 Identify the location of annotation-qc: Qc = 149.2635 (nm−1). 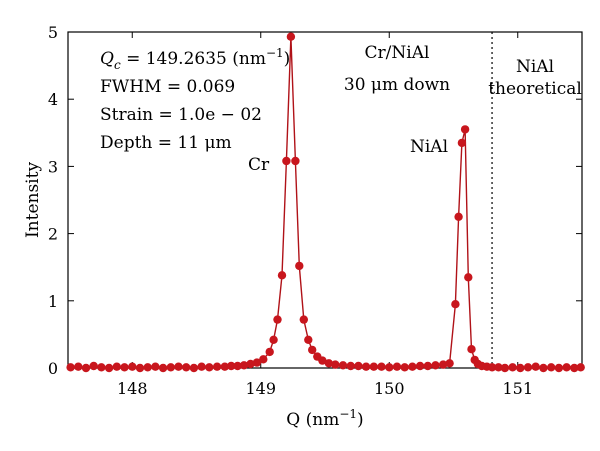
(195, 59).